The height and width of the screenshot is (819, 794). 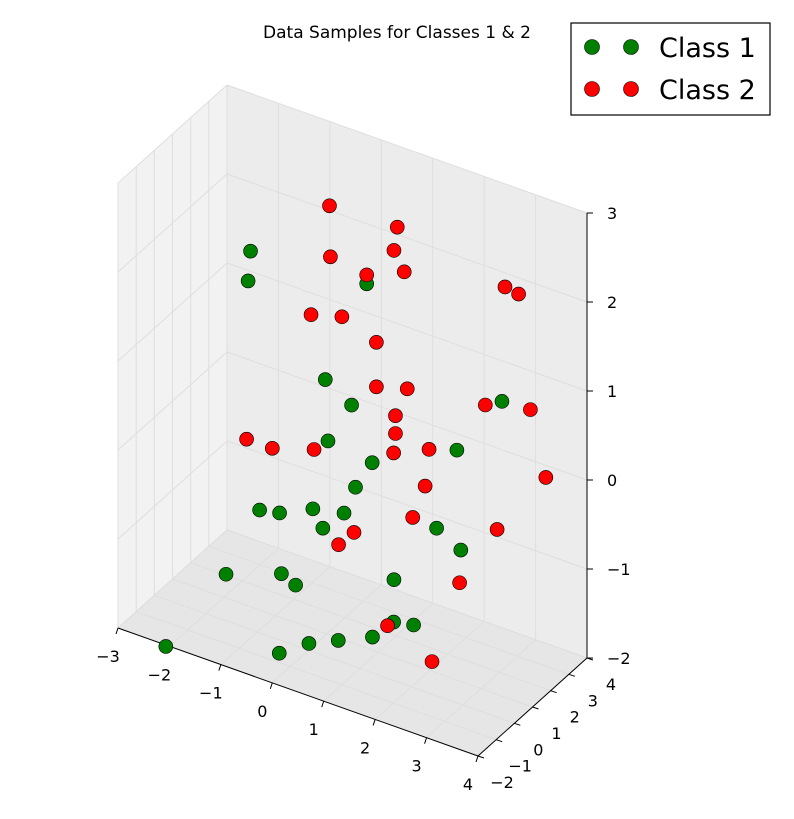 I want to click on legend-label-class-1: Class 1, so click(x=707, y=48).